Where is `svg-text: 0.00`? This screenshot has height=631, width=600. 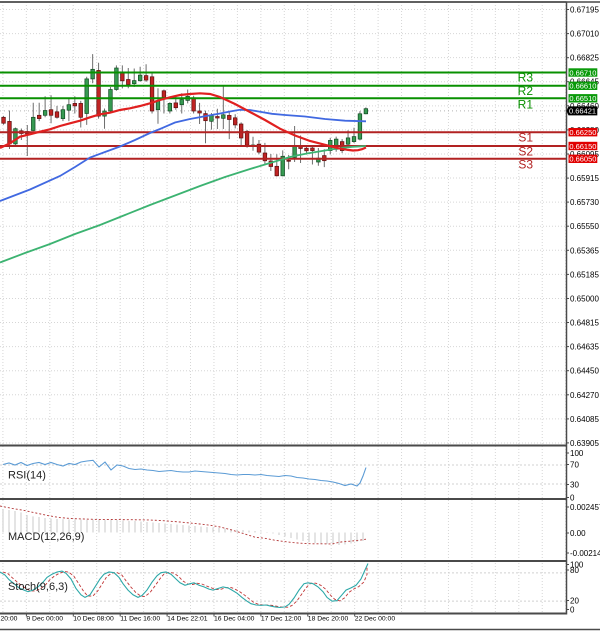
svg-text: 0.00 is located at coordinates (578, 533).